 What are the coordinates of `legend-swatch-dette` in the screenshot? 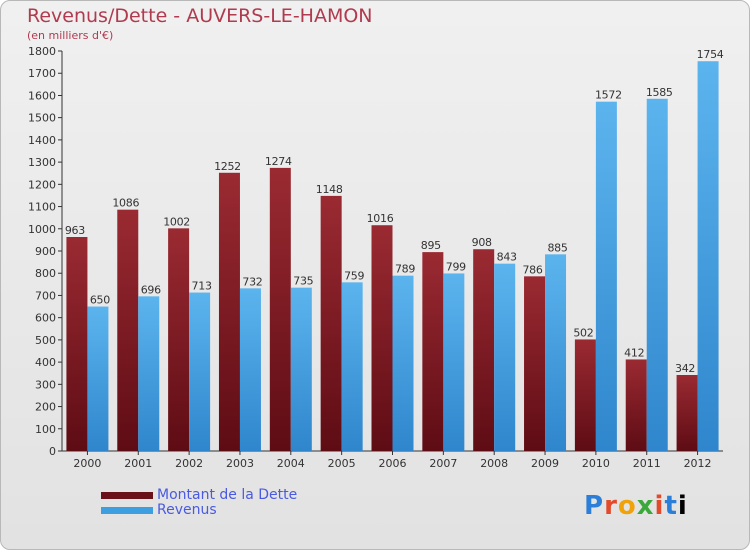 It's located at (127, 495).